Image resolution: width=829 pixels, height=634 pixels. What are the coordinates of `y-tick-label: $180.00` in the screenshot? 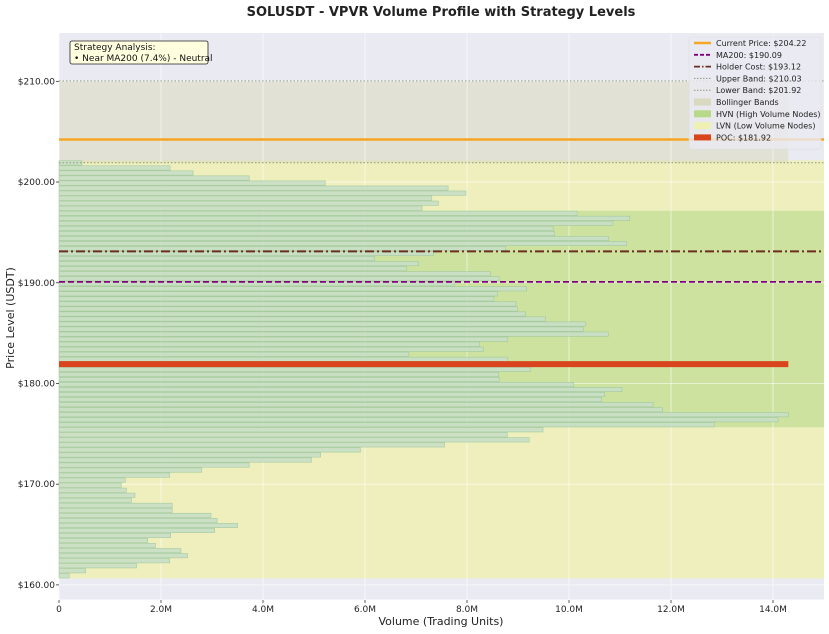 It's located at (36, 384).